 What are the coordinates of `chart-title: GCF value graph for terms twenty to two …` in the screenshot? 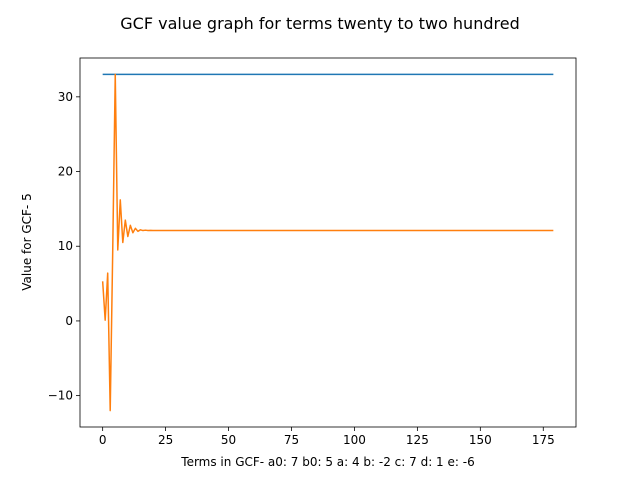 It's located at (320, 23).